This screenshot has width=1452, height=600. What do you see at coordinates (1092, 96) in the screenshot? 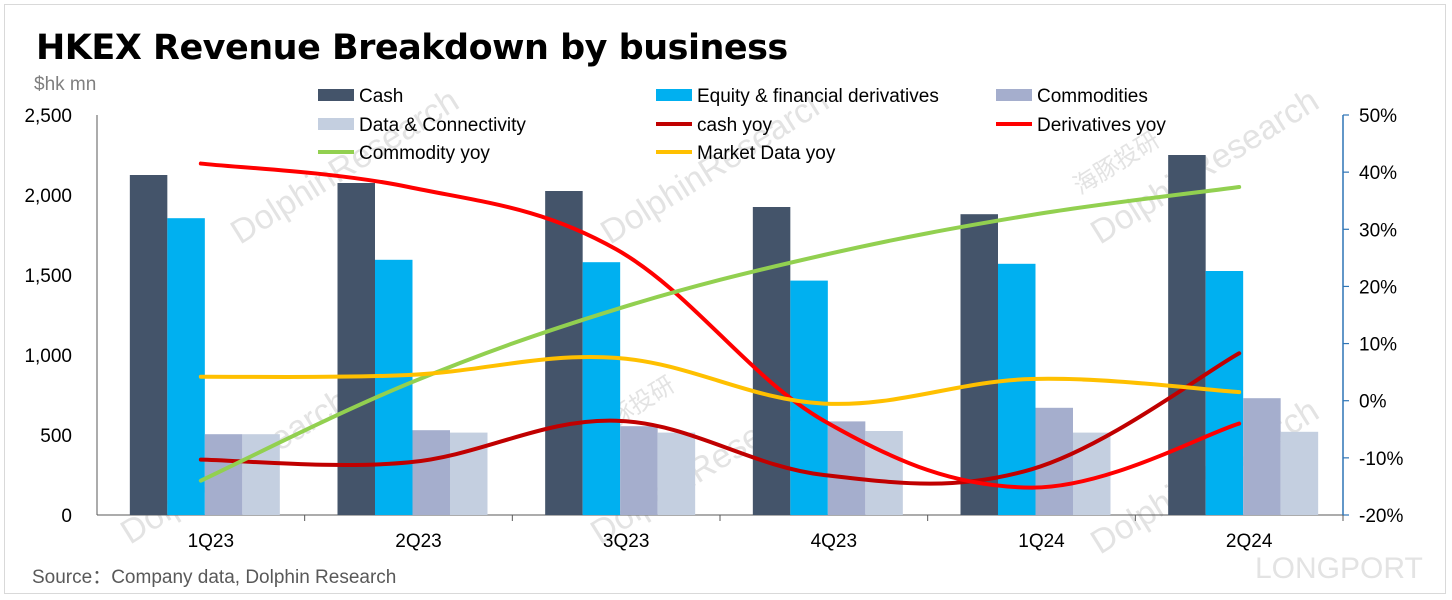
I see `legend-label: Commodities` at bounding box center [1092, 96].